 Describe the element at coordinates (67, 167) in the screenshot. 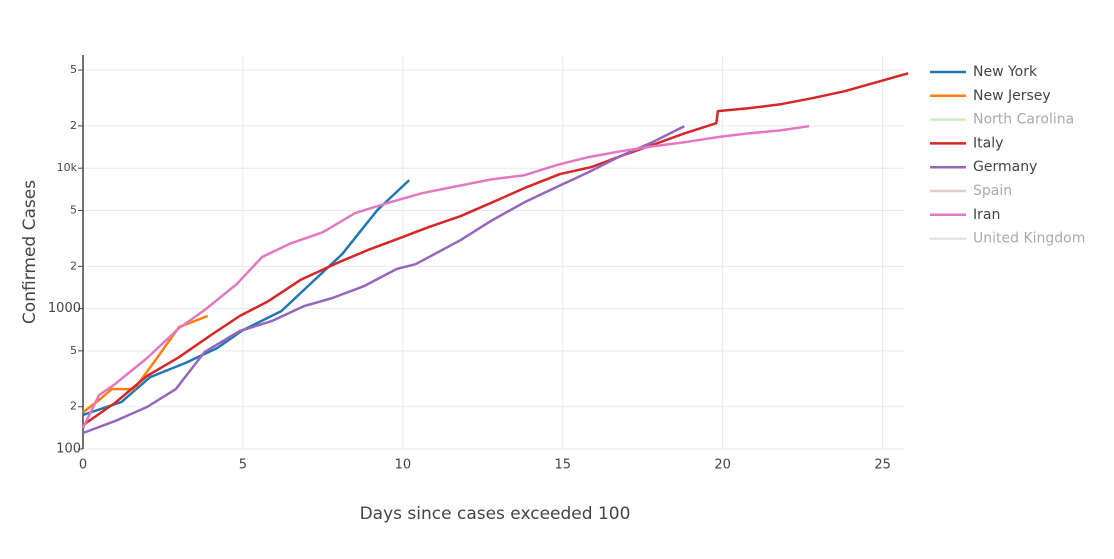

I see `y-tick-label: 10k` at that location.